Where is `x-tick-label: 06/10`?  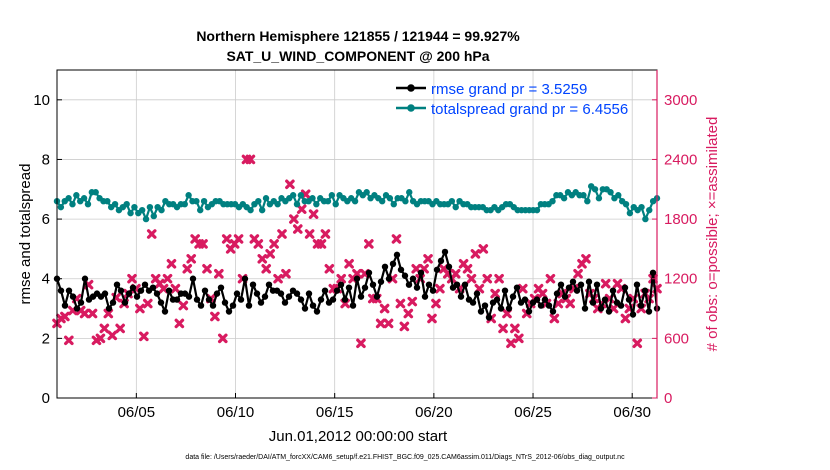
x-tick-label: 06/10 is located at coordinates (236, 412).